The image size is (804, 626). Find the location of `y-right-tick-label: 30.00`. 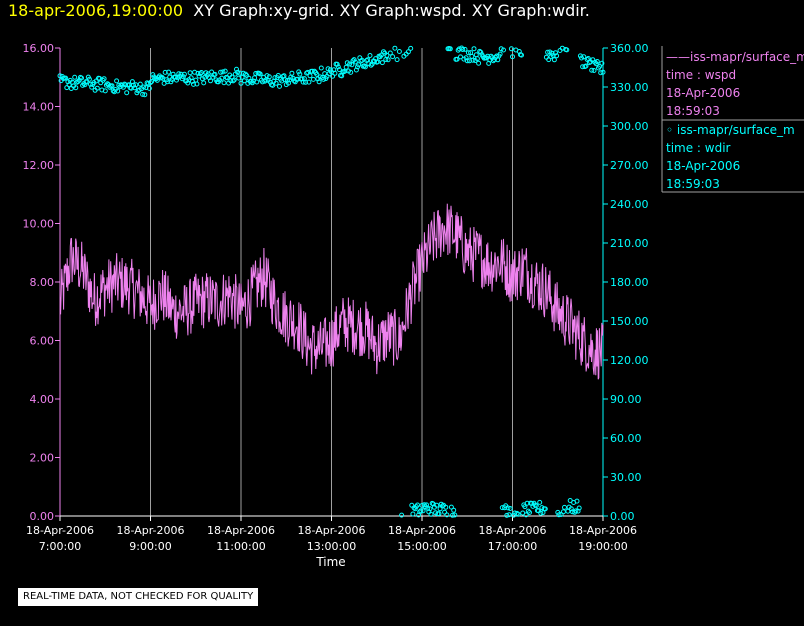

y-right-tick-label: 30.00 is located at coordinates (626, 477).